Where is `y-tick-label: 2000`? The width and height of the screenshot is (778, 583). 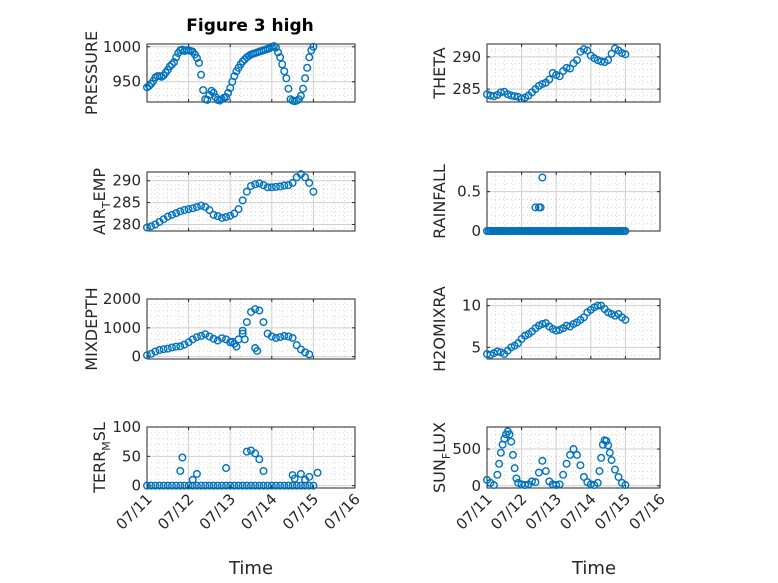 y-tick-label: 2000 is located at coordinates (122, 299).